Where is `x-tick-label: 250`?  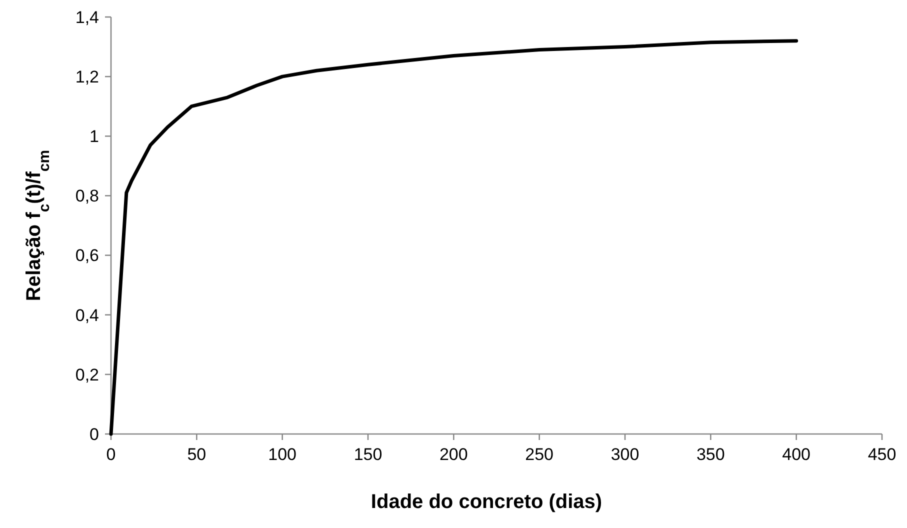
x-tick-label: 250 is located at coordinates (539, 454).